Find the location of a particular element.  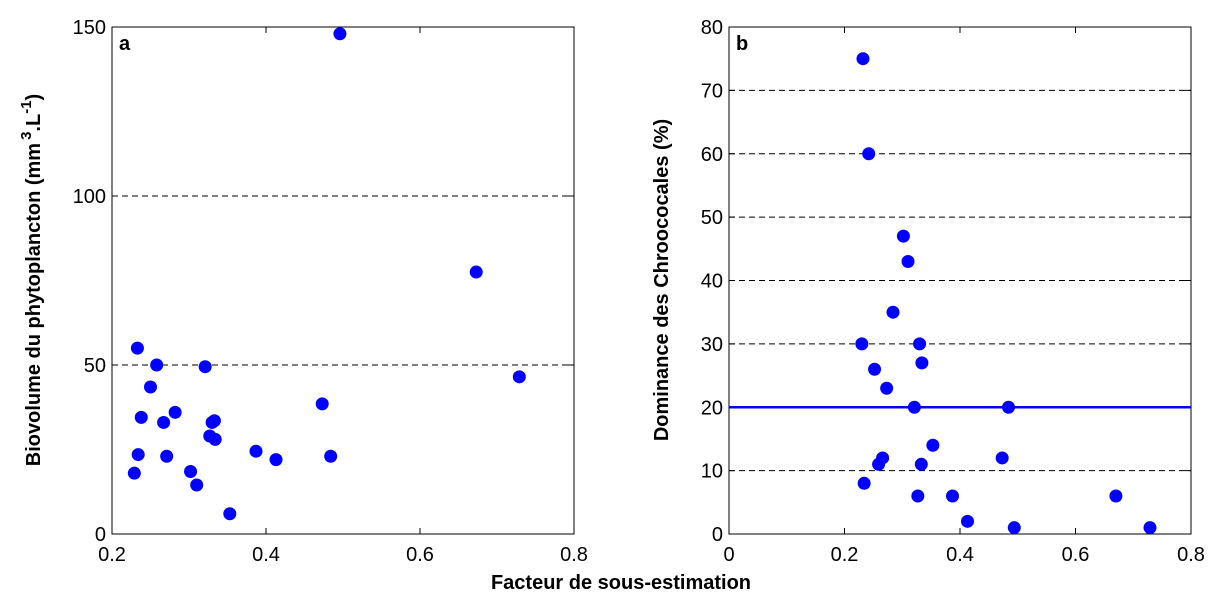

panel-a-ytick-label: 50 is located at coordinates (95, 366).